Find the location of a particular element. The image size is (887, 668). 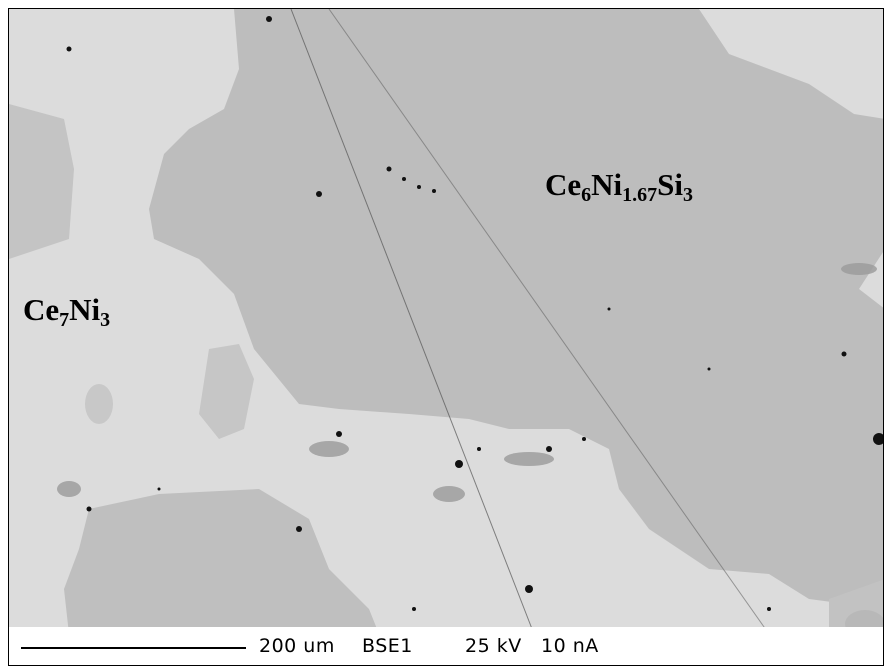

current-label: 10 nA is located at coordinates (570, 646).